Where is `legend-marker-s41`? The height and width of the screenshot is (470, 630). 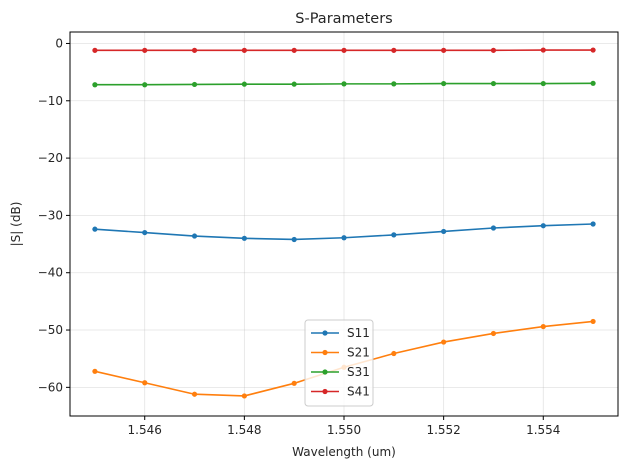 legend-marker-s41 is located at coordinates (325, 391).